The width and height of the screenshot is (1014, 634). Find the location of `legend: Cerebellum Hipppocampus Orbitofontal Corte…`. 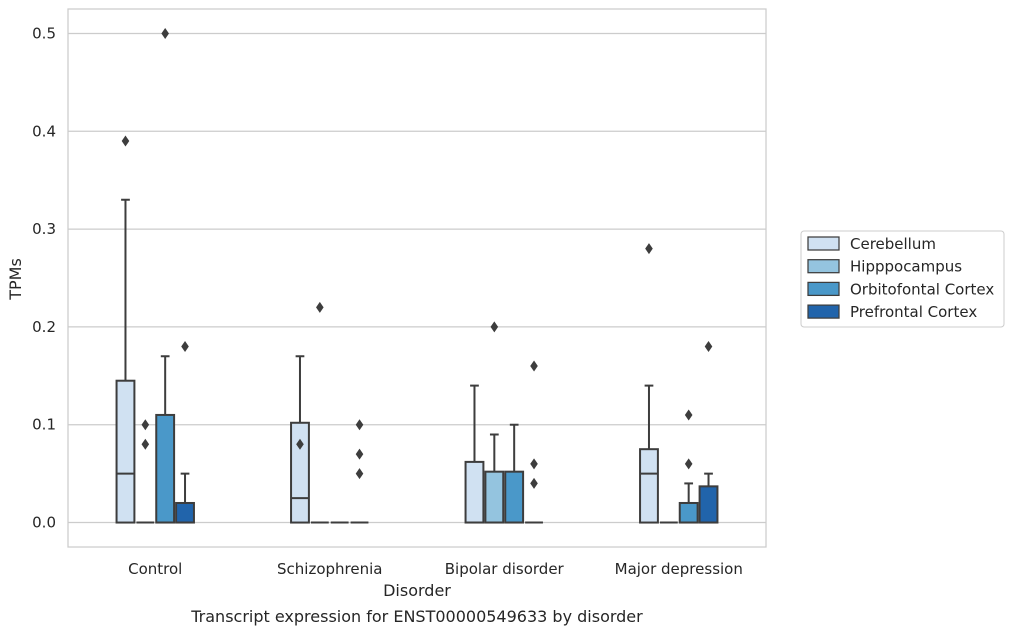

legend: Cerebellum Hipppocampus Orbitofontal Corte… is located at coordinates (902, 279).